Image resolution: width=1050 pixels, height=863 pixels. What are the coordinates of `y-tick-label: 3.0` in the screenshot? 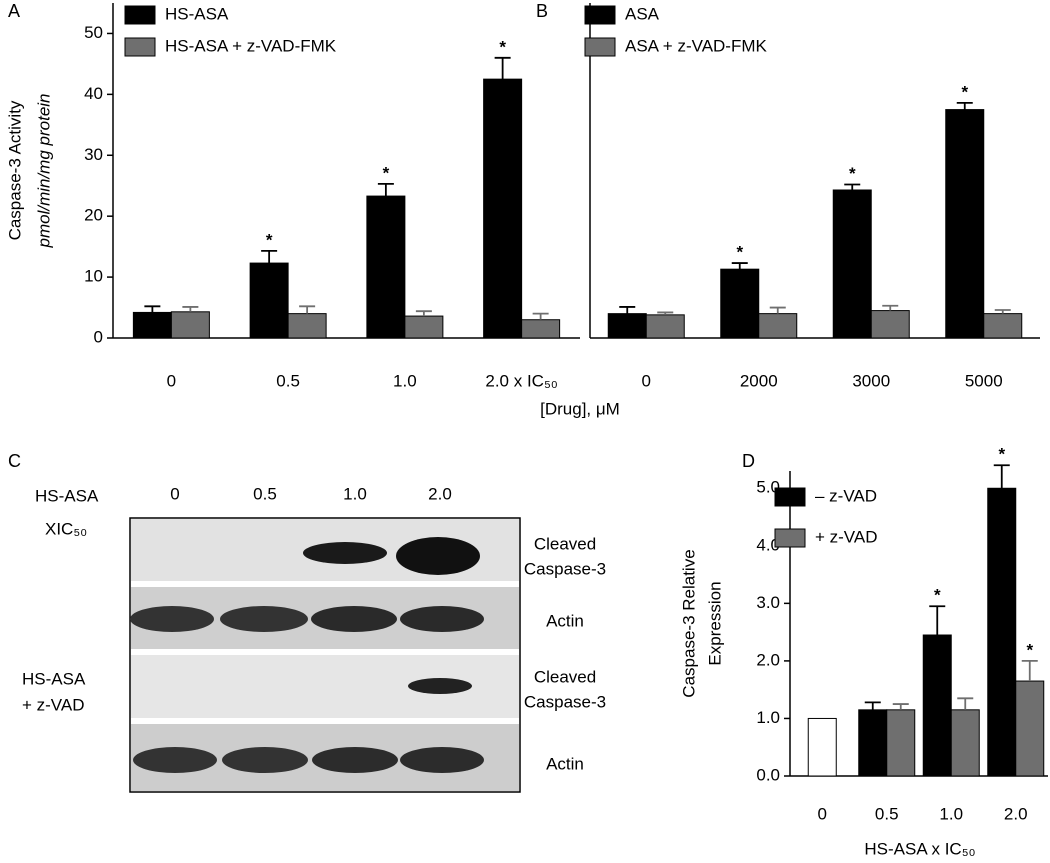 It's located at (768, 602).